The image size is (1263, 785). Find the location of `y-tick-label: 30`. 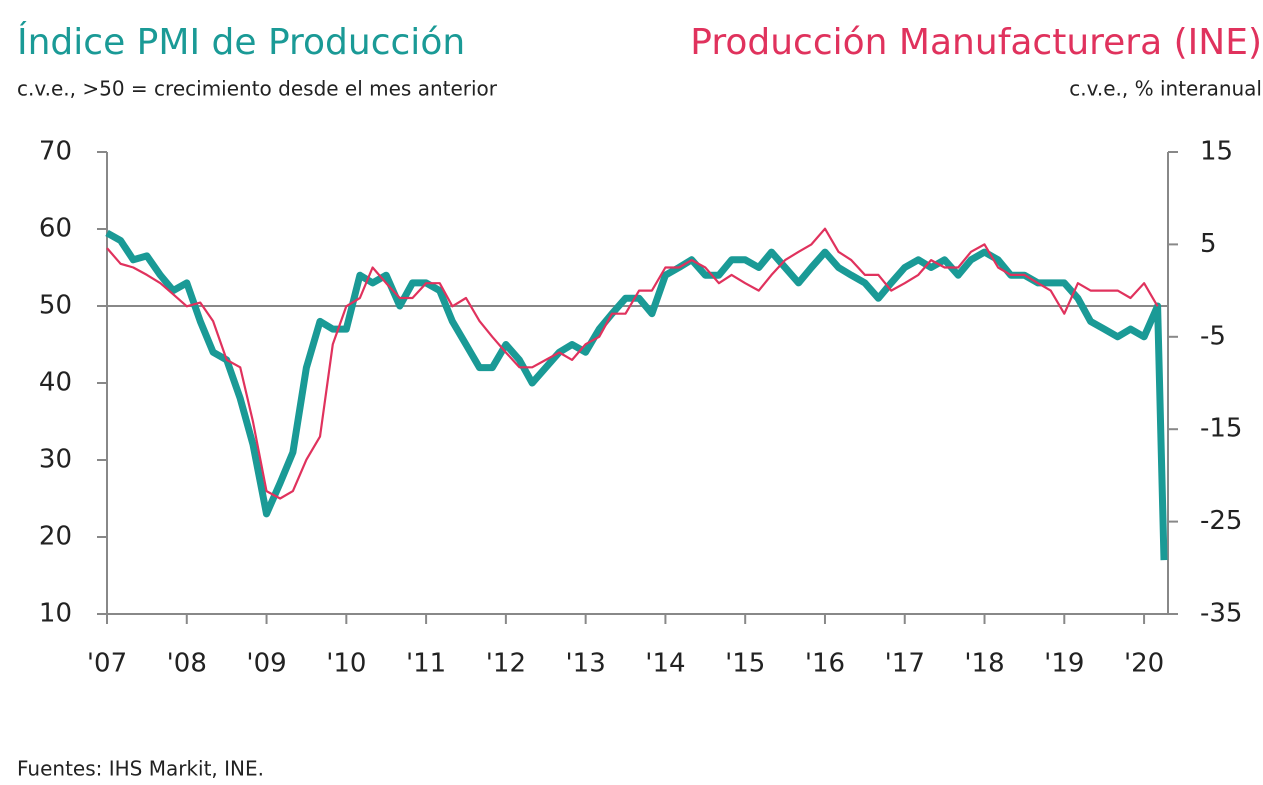

y-tick-label: 30 is located at coordinates (55, 460).